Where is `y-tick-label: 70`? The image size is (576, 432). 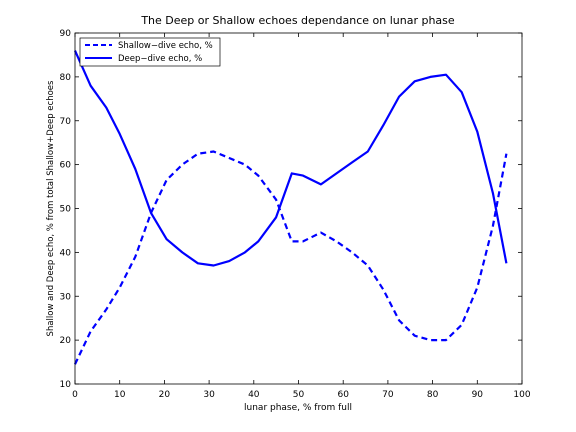 y-tick-label: 70 is located at coordinates (66, 122).